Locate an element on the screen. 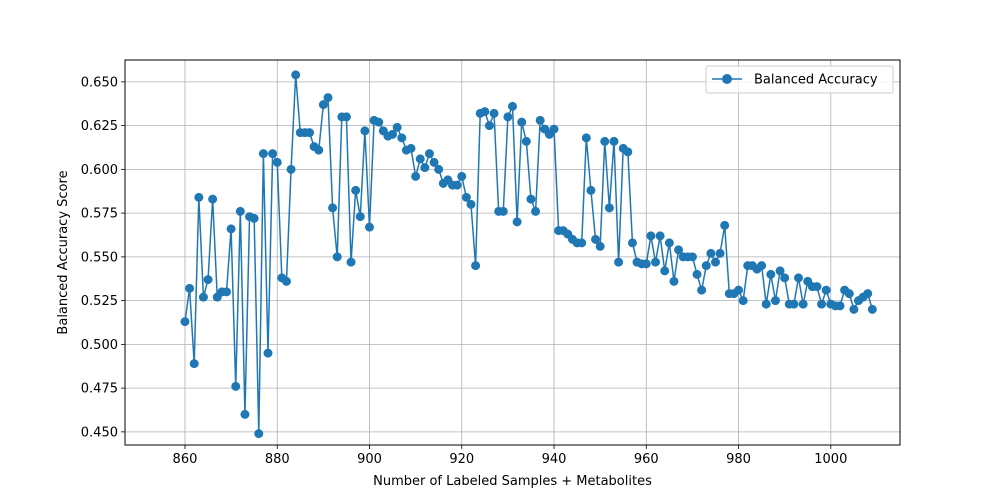 This screenshot has height=500, width=1000. y-tick-label: 0.650 is located at coordinates (99, 82).